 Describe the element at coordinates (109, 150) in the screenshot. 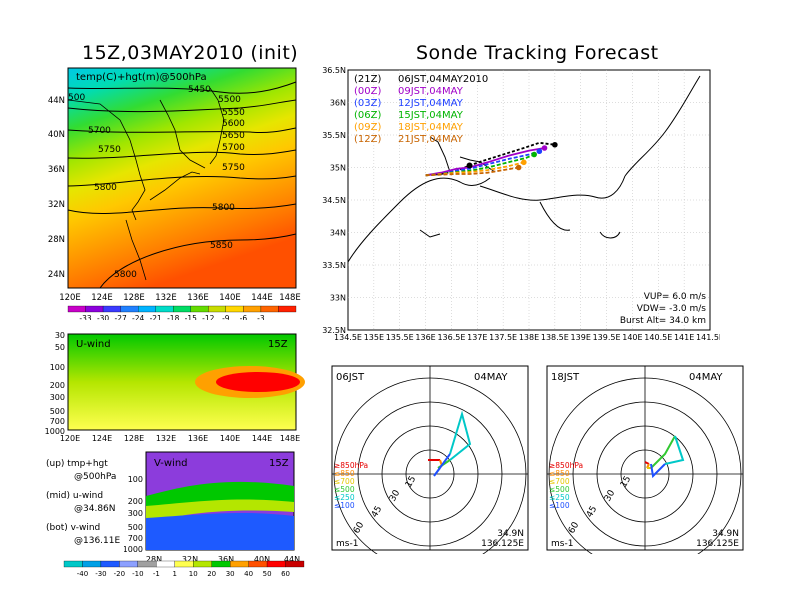

I see `contour-label: 5750` at that location.